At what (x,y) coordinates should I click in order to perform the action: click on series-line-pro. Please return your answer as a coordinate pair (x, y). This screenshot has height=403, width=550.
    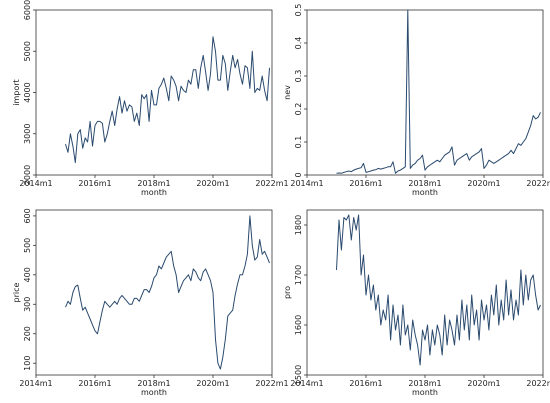
    Looking at the image, I should click on (438, 290).